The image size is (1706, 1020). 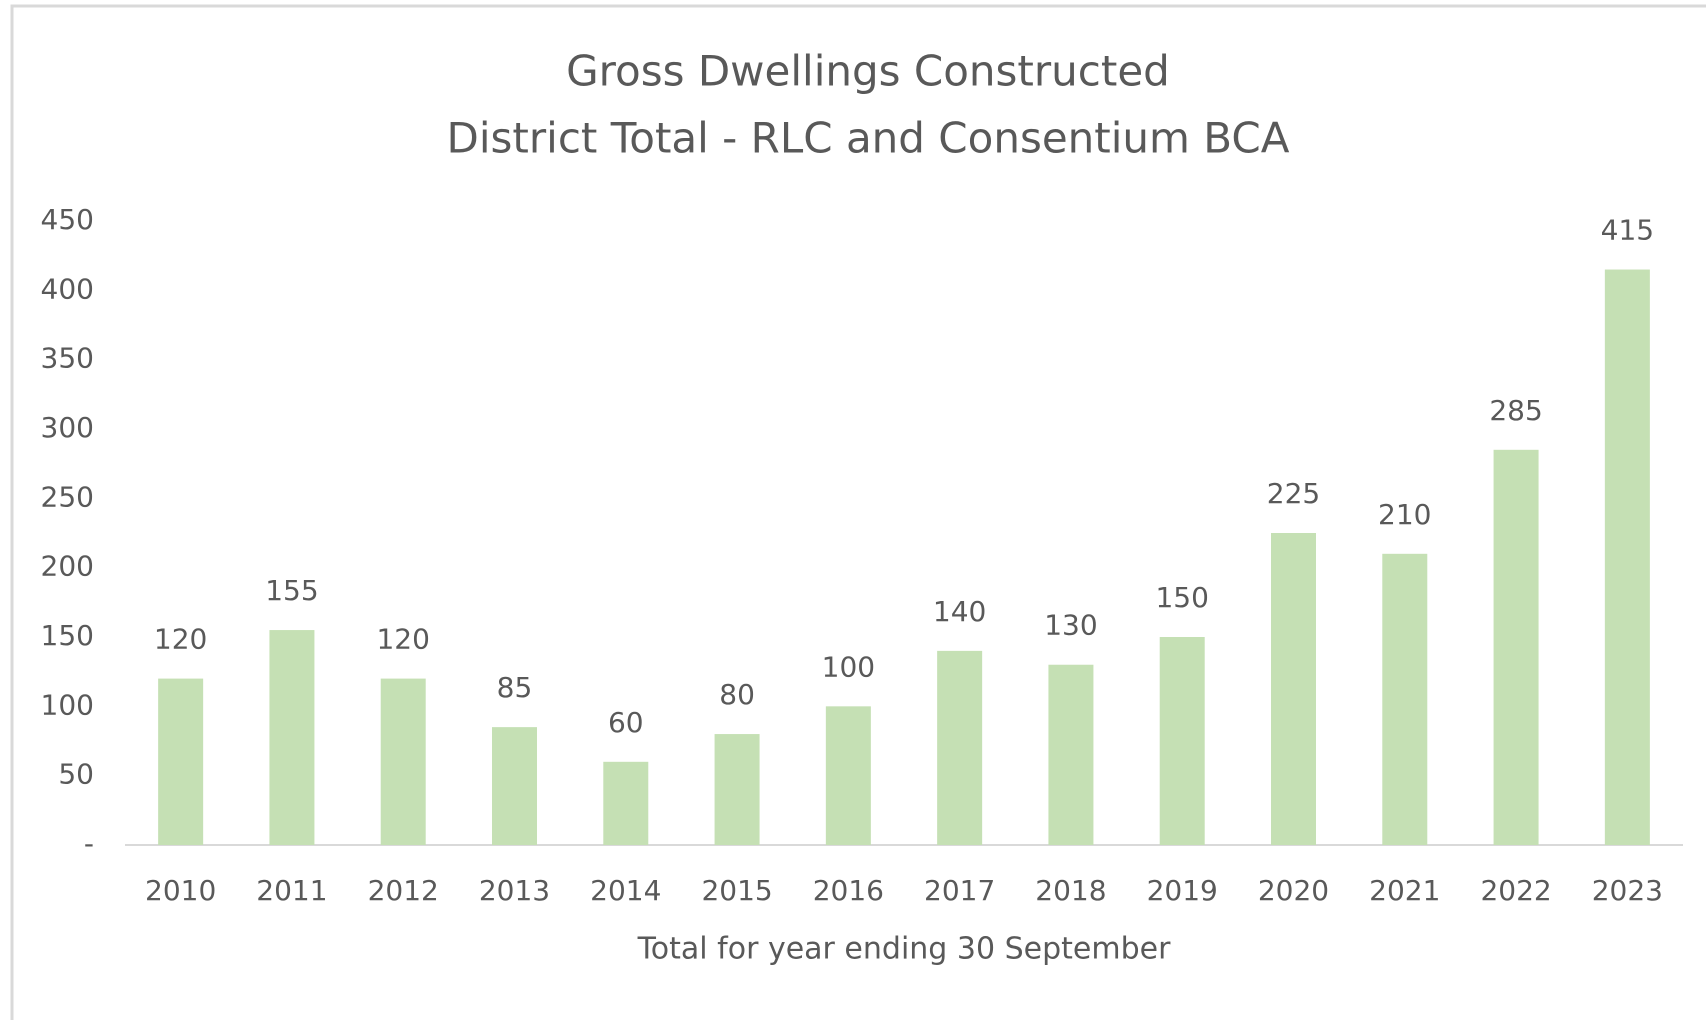 I want to click on x-tick-label: 2013, so click(x=514, y=890).